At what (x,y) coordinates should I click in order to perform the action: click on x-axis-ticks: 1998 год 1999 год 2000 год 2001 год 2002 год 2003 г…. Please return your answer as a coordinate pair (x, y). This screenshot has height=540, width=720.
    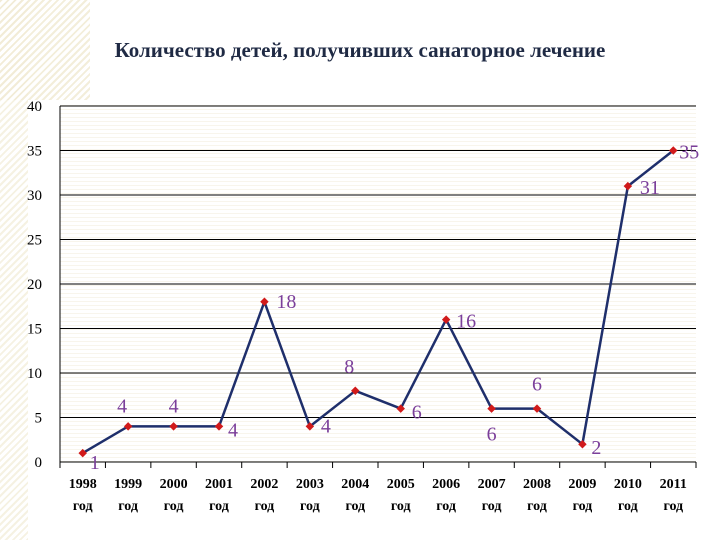
    Looking at the image, I should click on (378, 495).